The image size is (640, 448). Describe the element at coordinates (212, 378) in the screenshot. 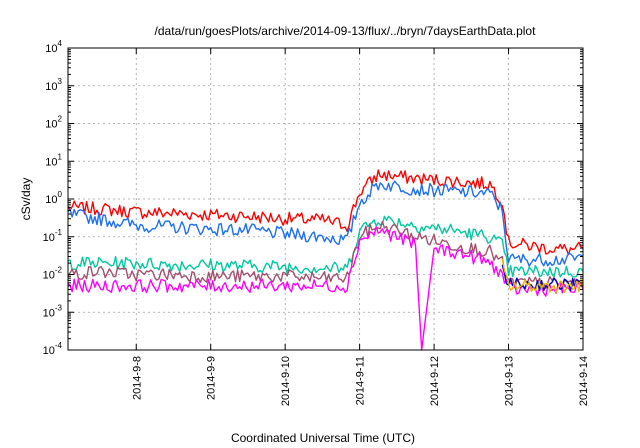

I see `x-tick-label: 2014-9-9` at that location.